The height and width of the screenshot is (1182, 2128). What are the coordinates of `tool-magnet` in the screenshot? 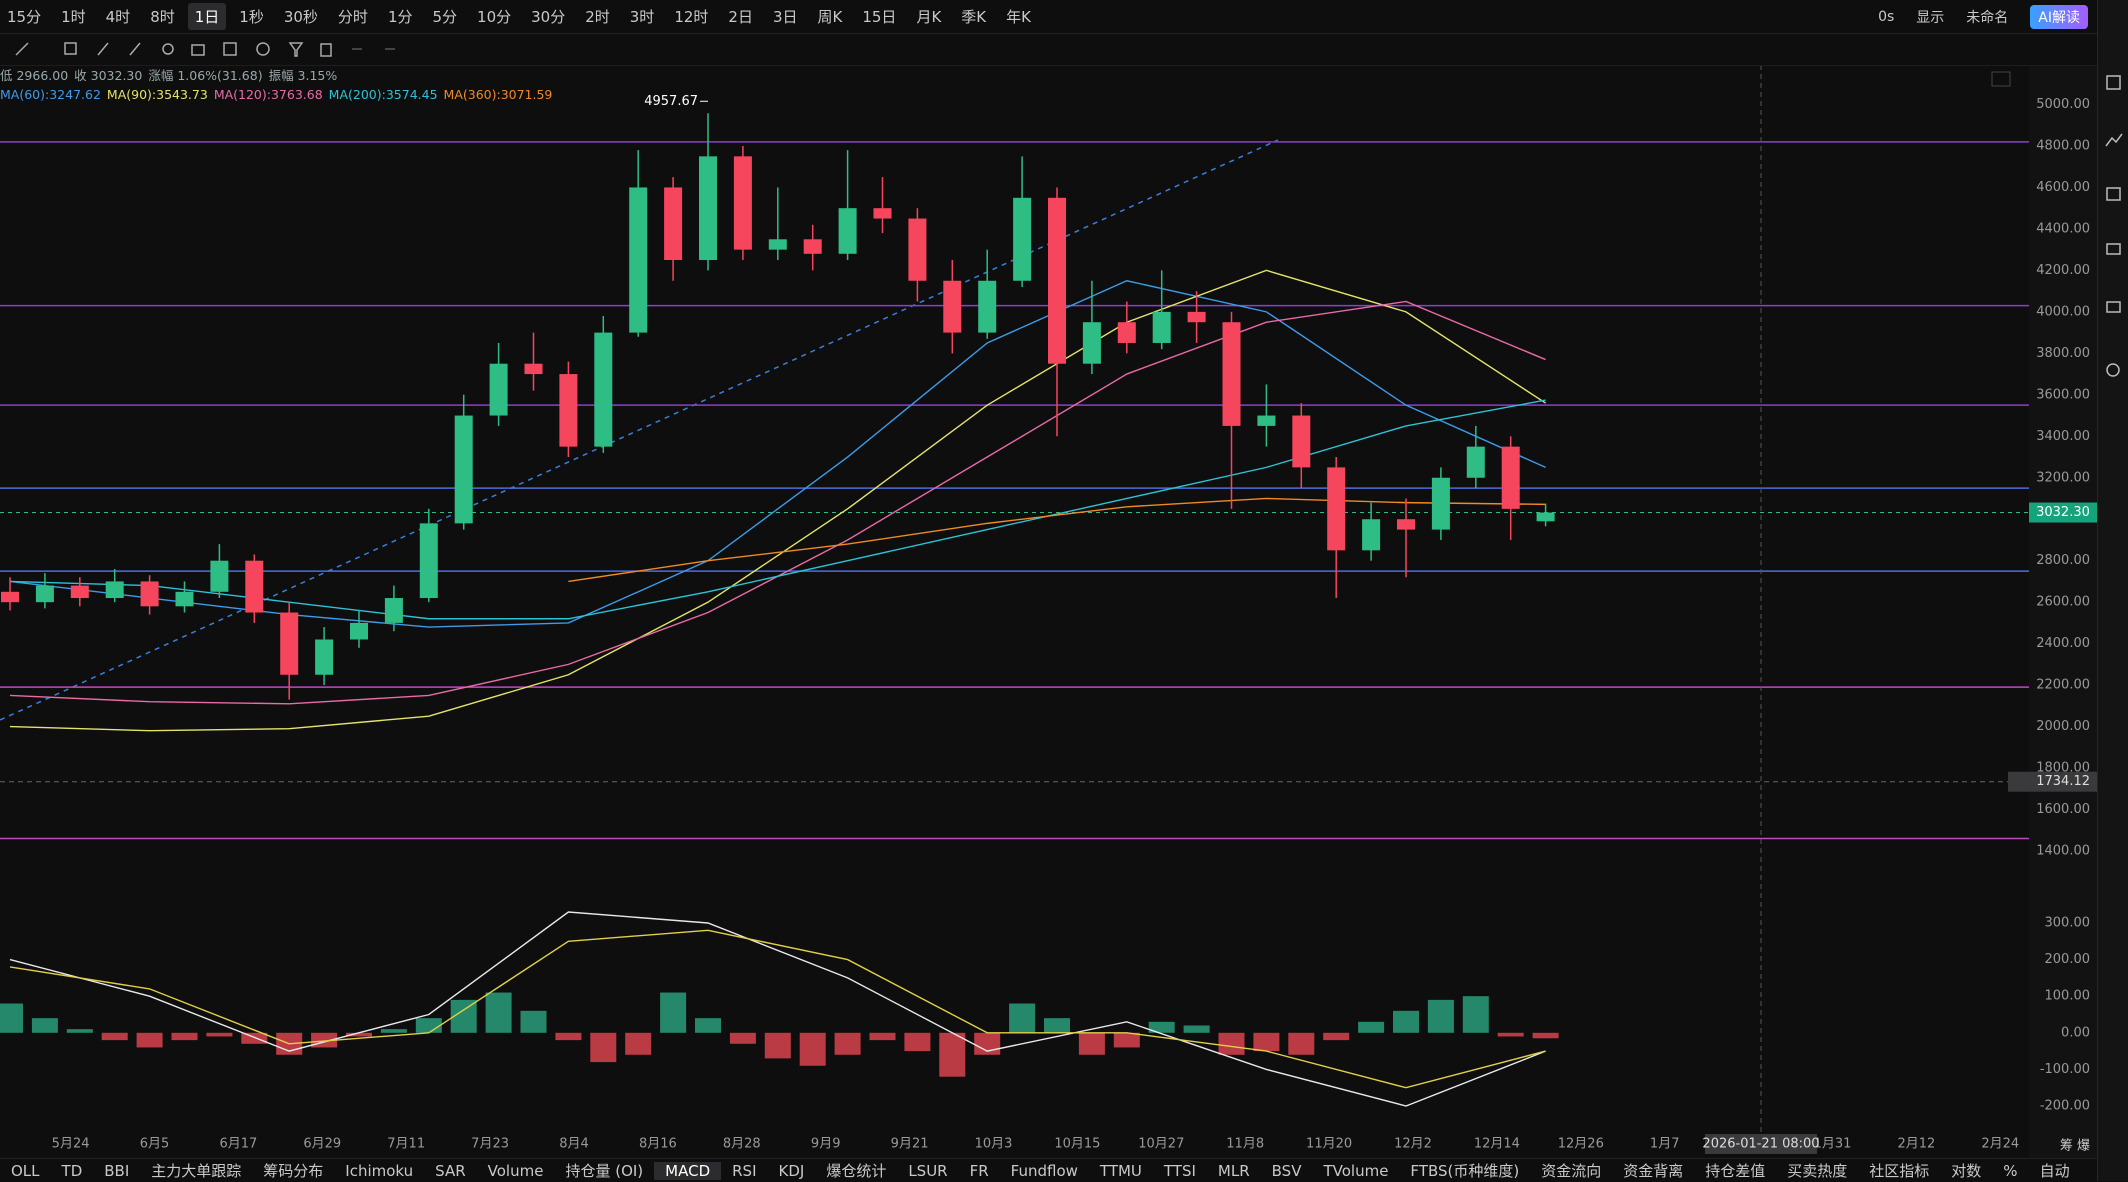 It's located at (263, 49).